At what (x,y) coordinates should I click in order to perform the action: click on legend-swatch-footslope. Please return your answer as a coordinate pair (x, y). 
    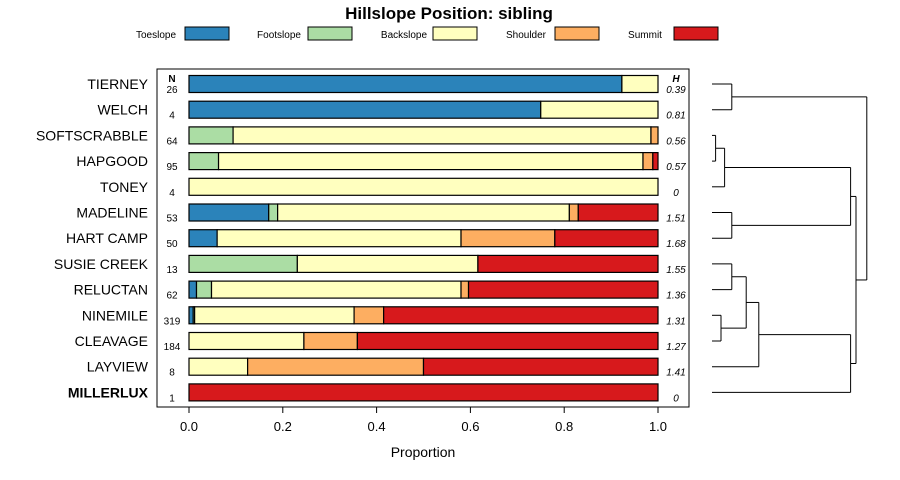
    Looking at the image, I should click on (330, 33).